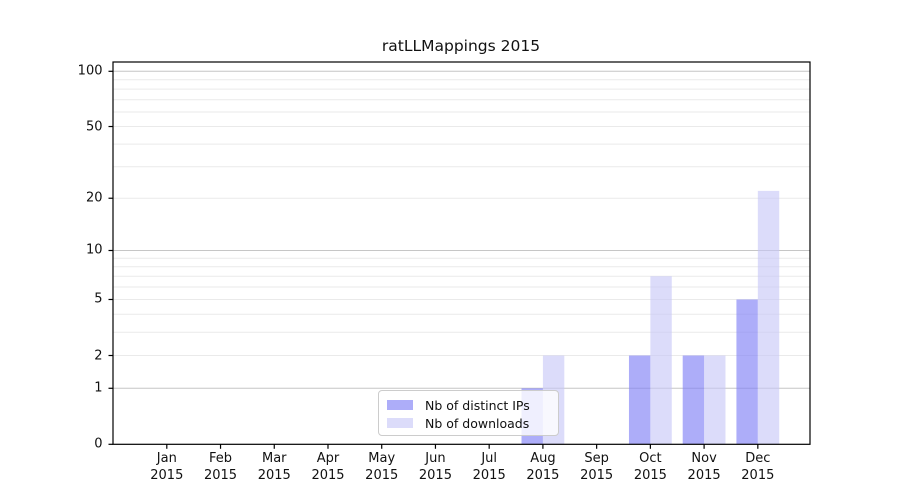  I want to click on y-tick-label: 10, so click(94, 250).